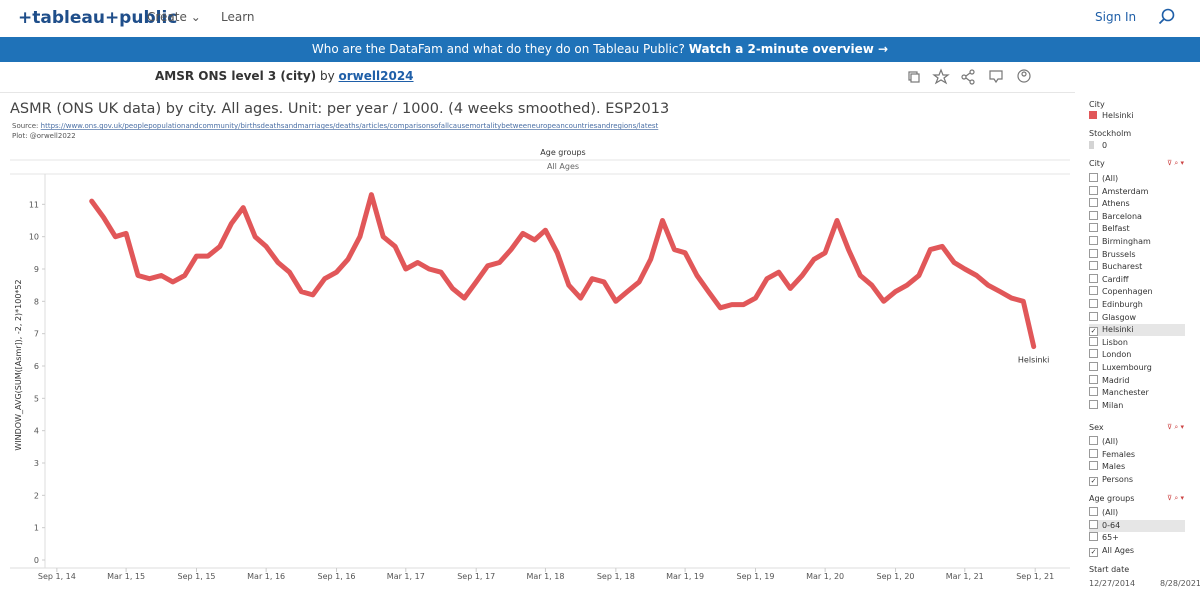 The image size is (1200, 590). I want to click on filter-option: ✓ Persons, so click(1137, 480).